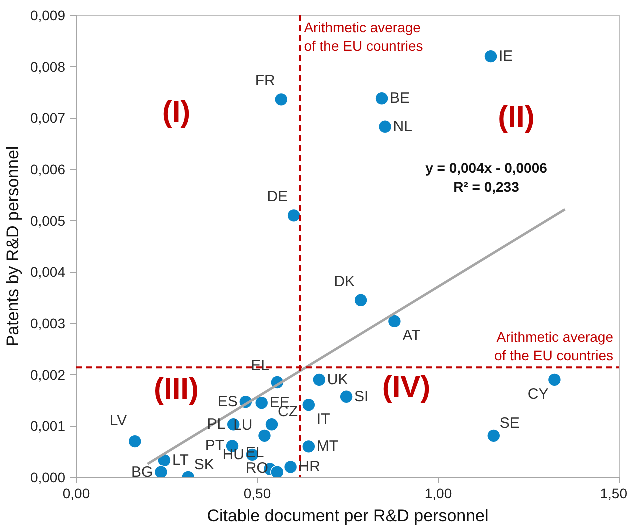 This screenshot has width=627, height=528. I want to click on series-label: AT, so click(411, 335).